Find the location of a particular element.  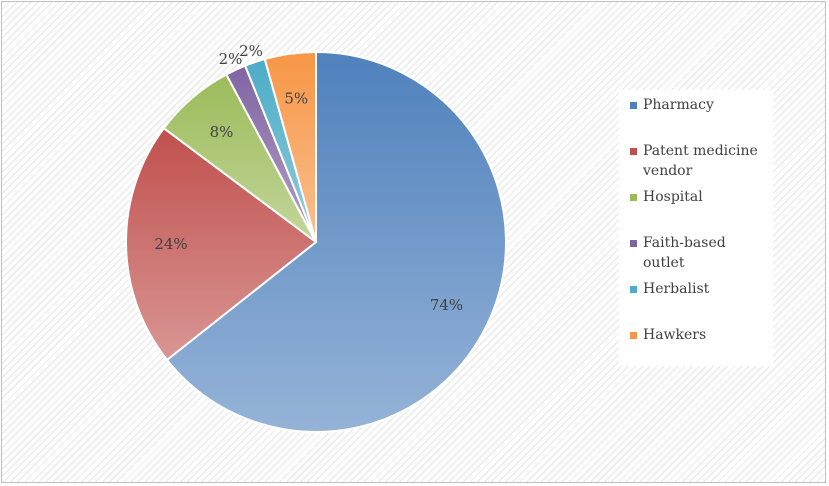

legend-swatch-herbalist is located at coordinates (633, 289).